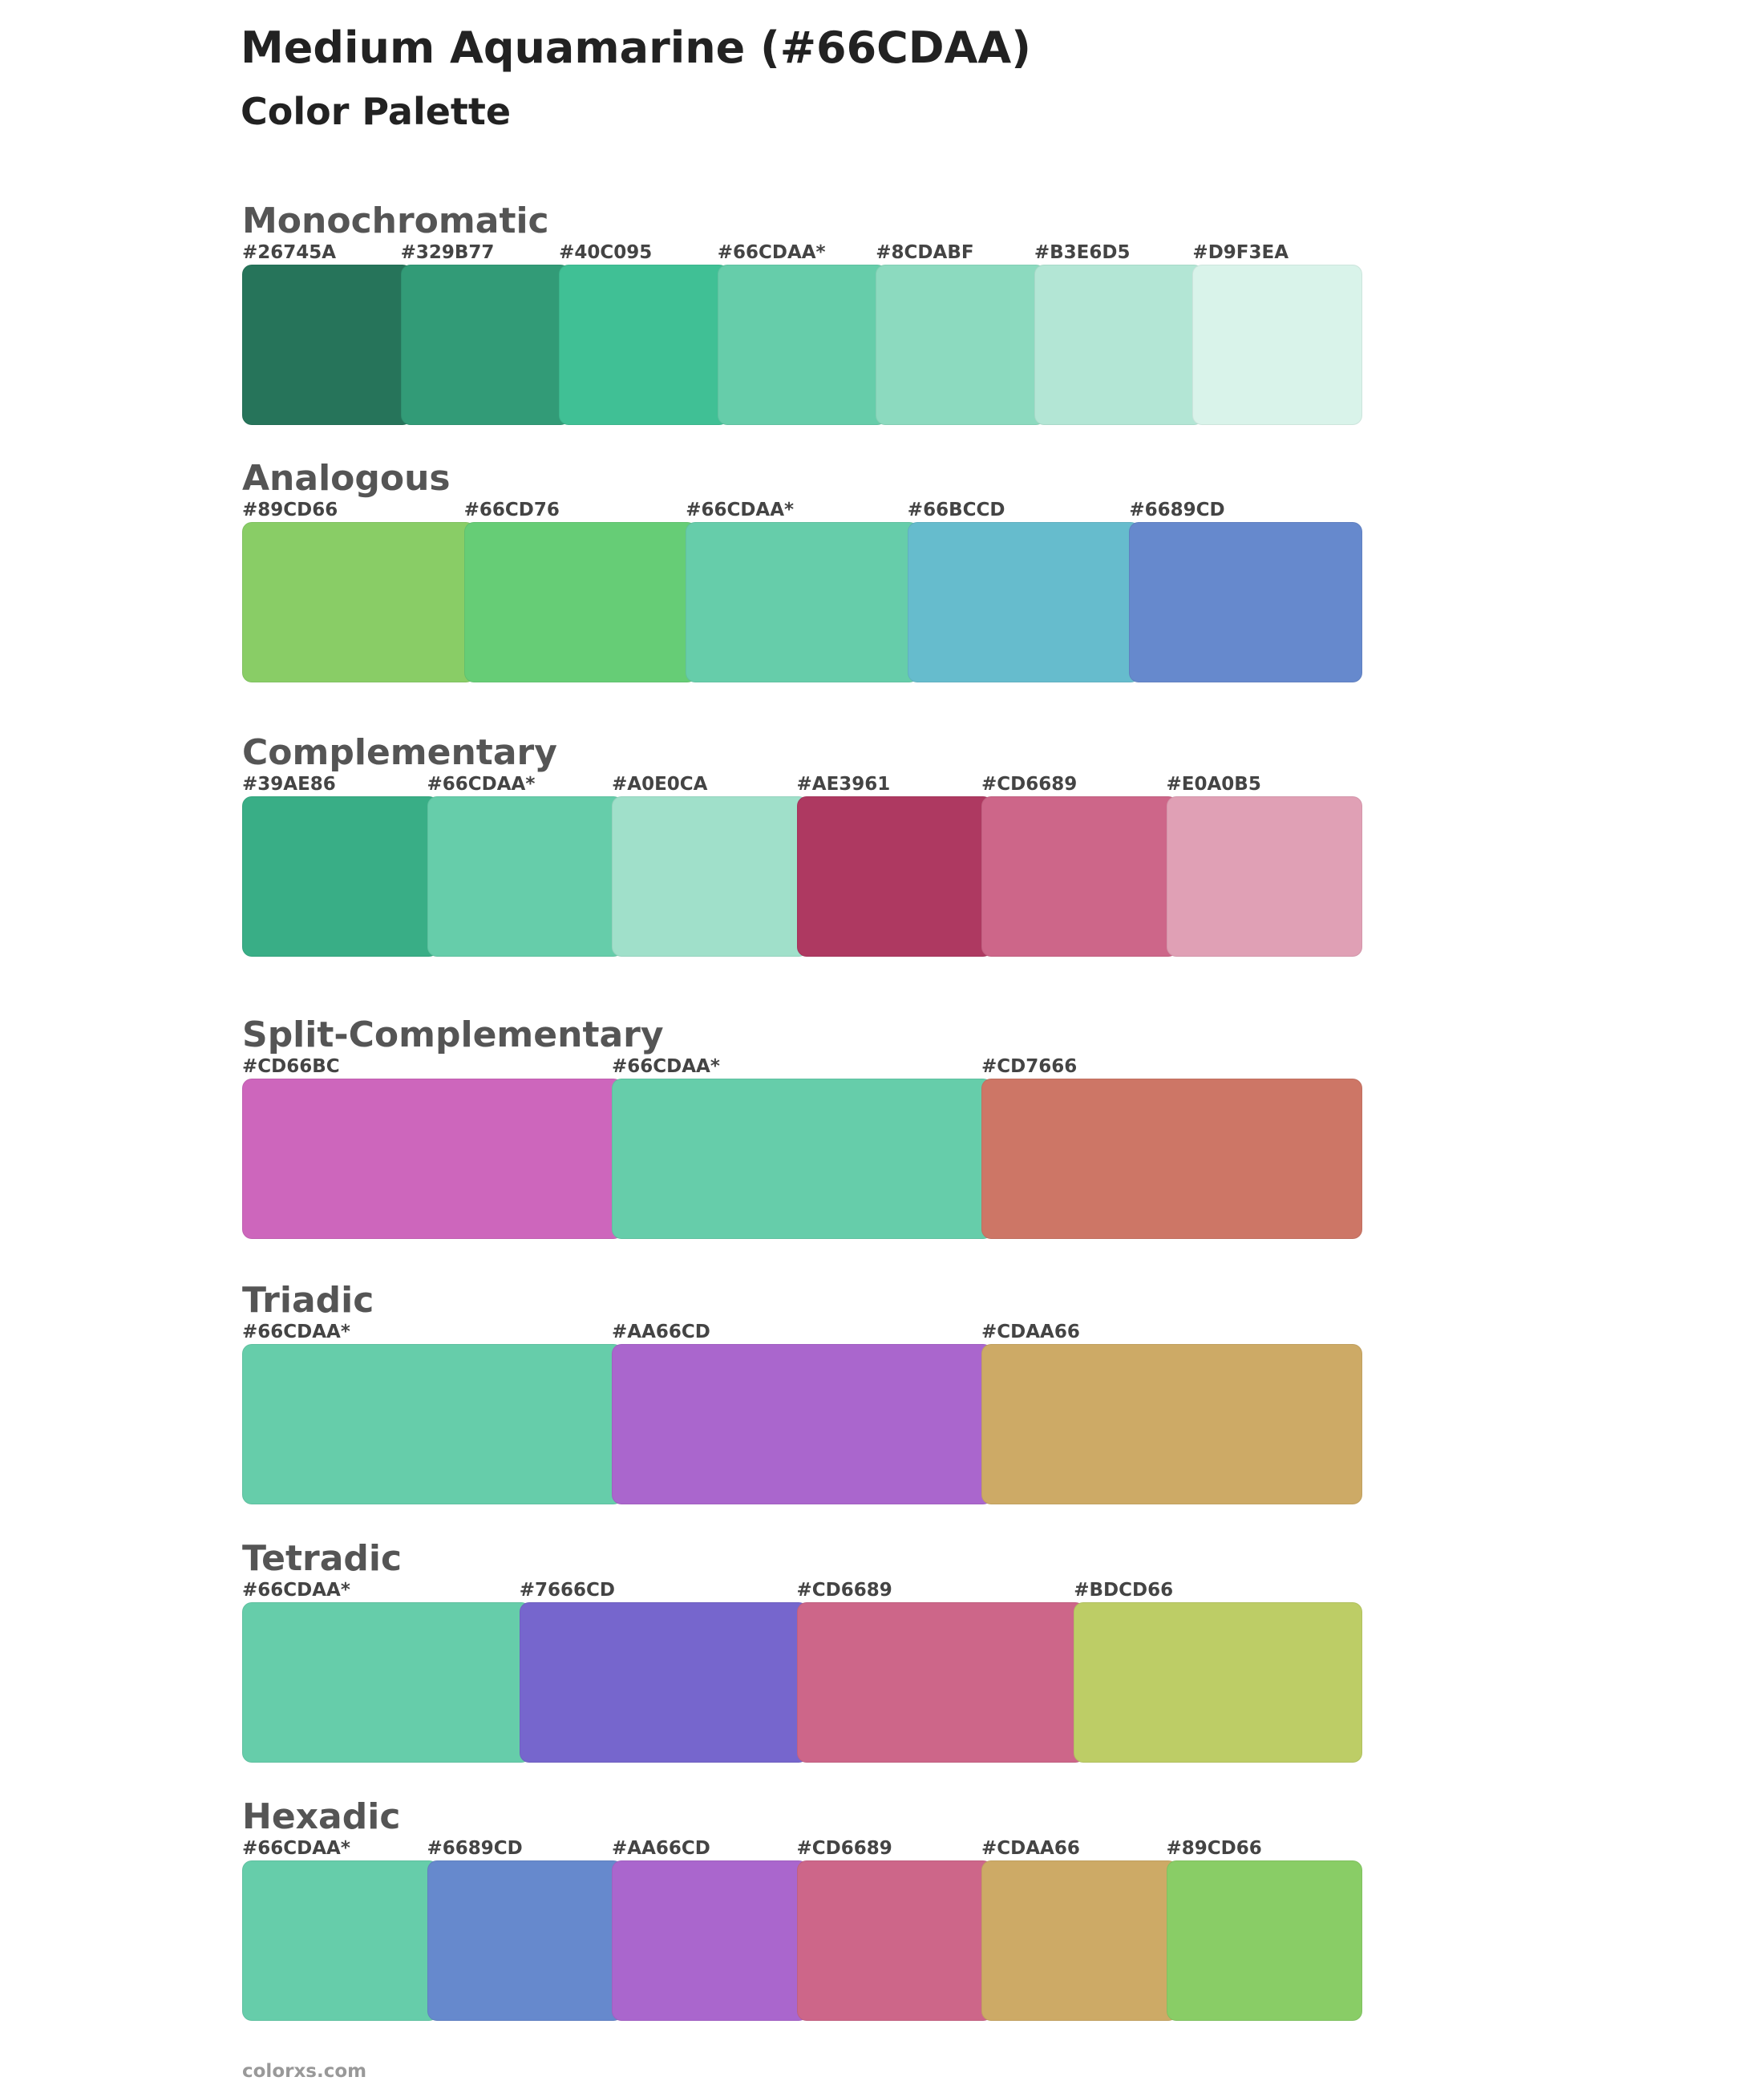  I want to click on hex-label: #329B77, so click(447, 253).